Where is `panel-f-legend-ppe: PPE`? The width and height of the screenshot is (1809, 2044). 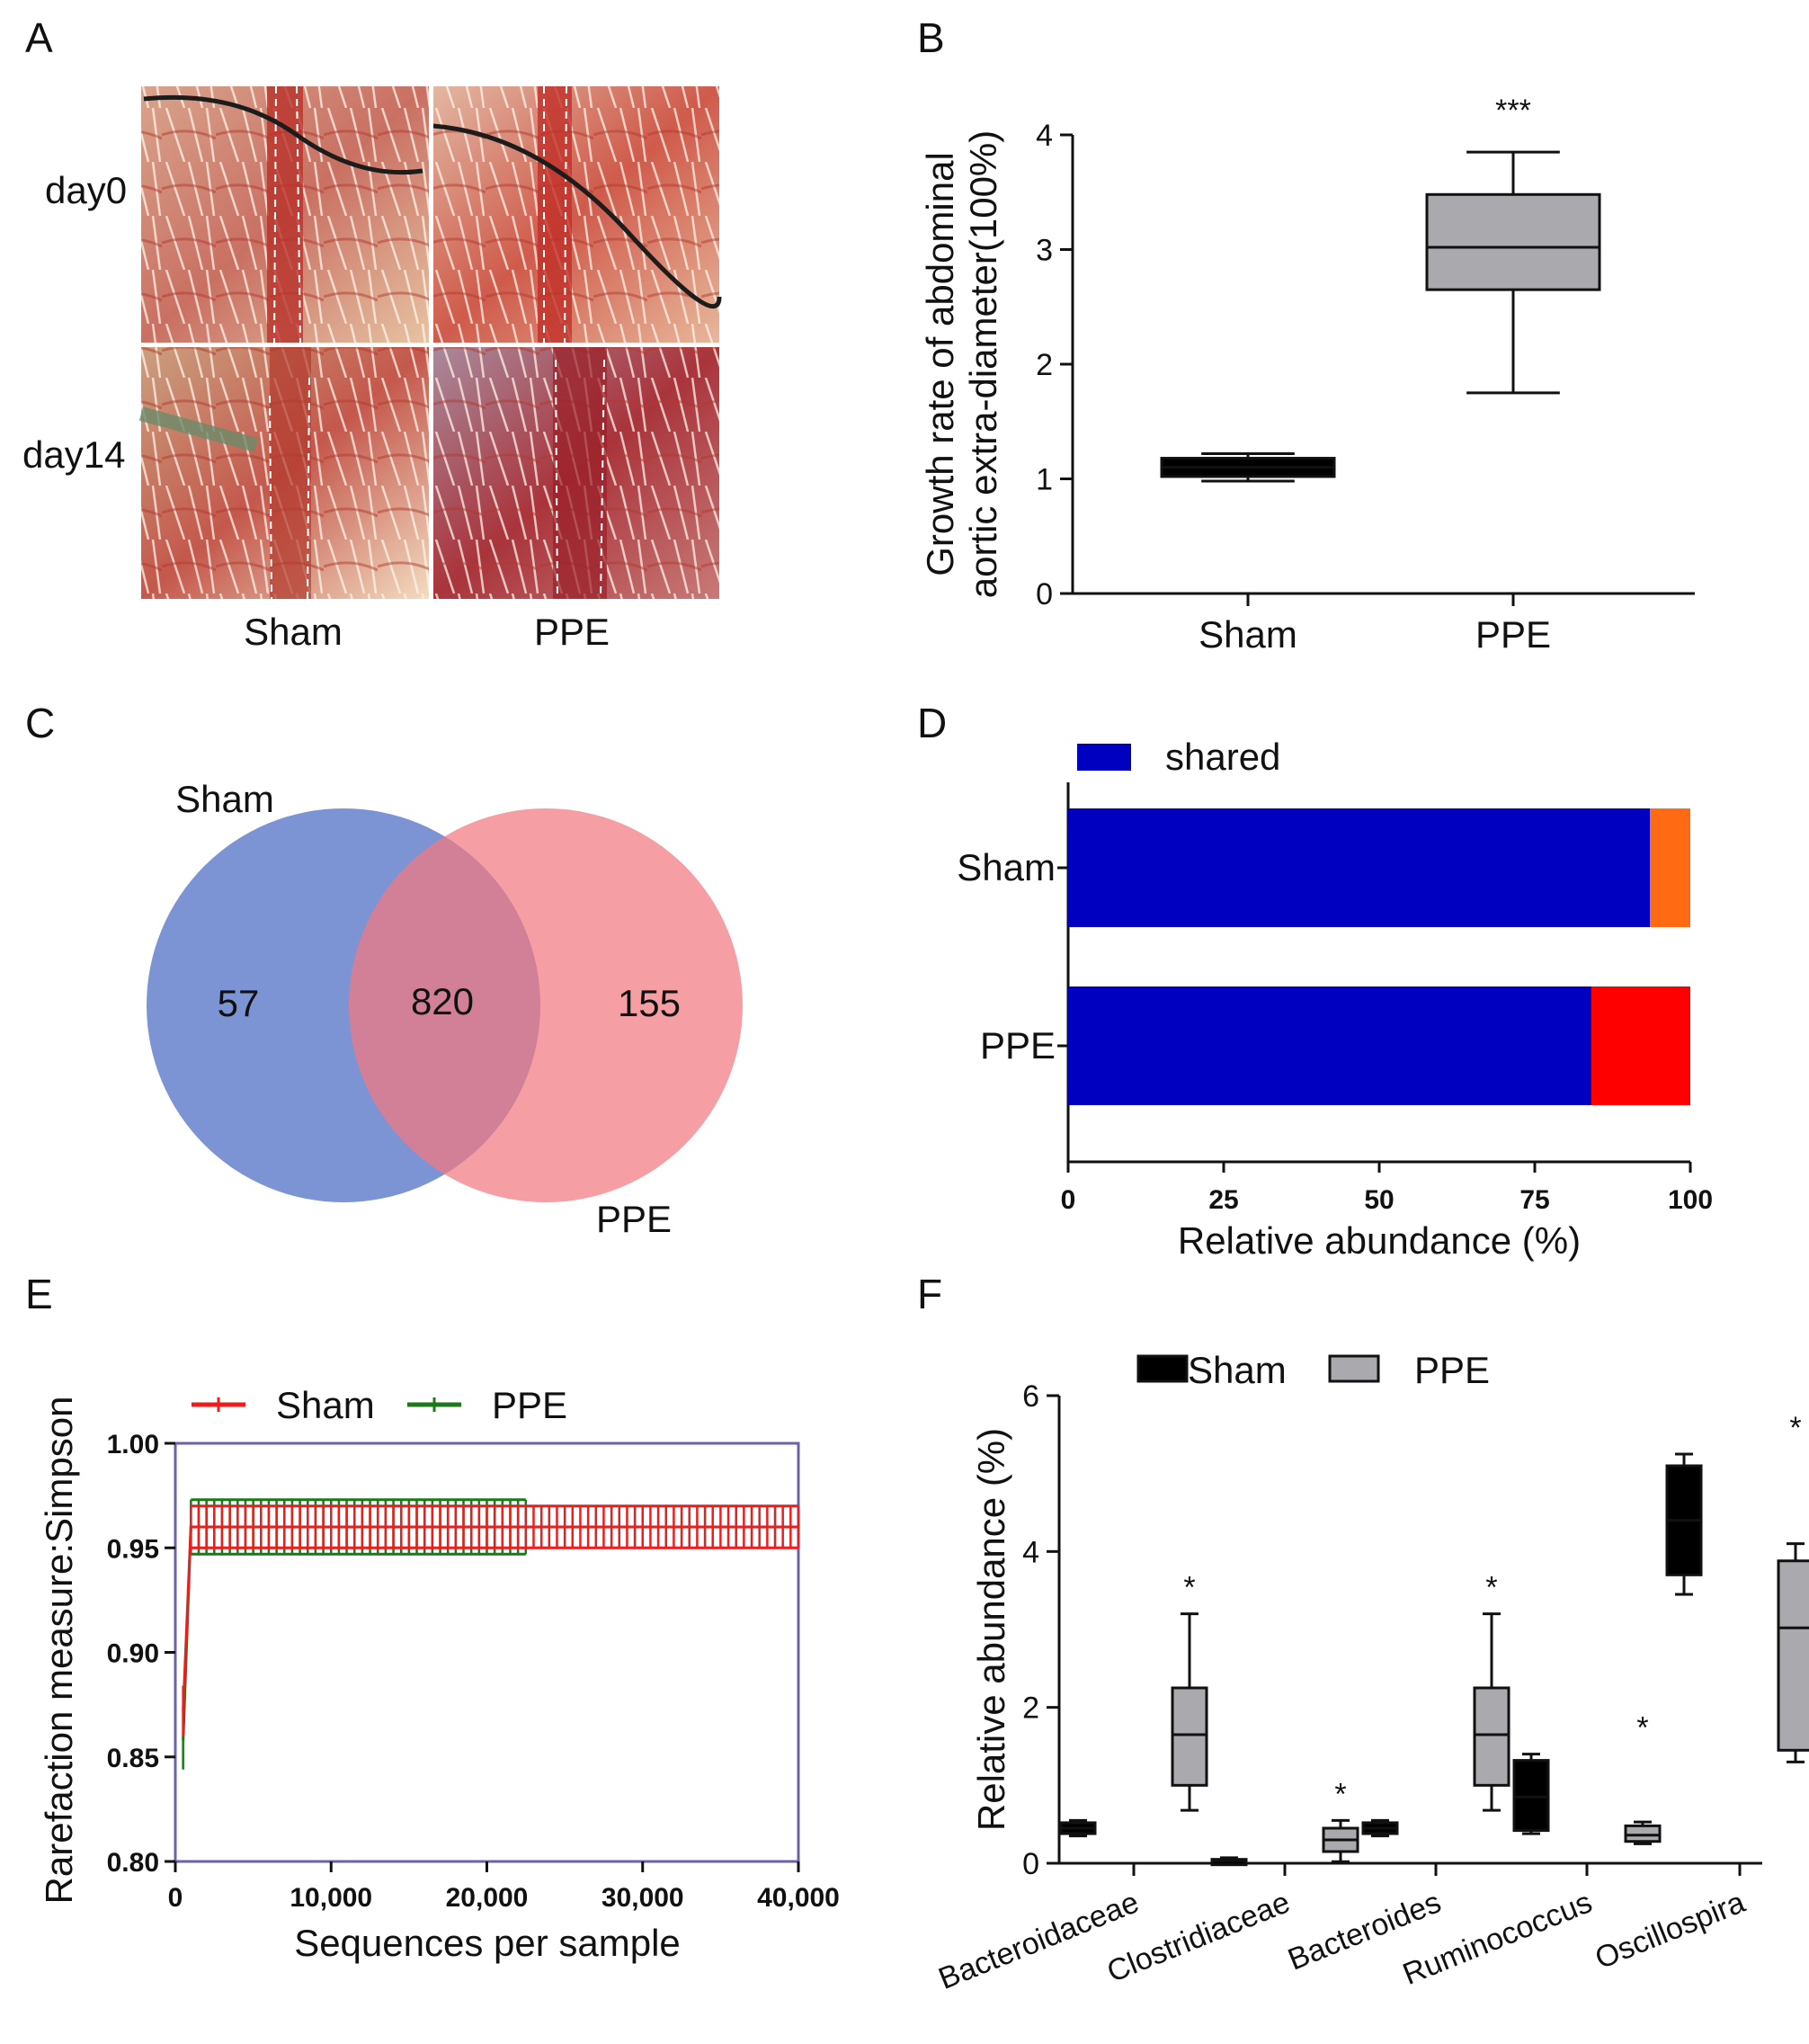
panel-f-legend-ppe: PPE is located at coordinates (1452, 1370).